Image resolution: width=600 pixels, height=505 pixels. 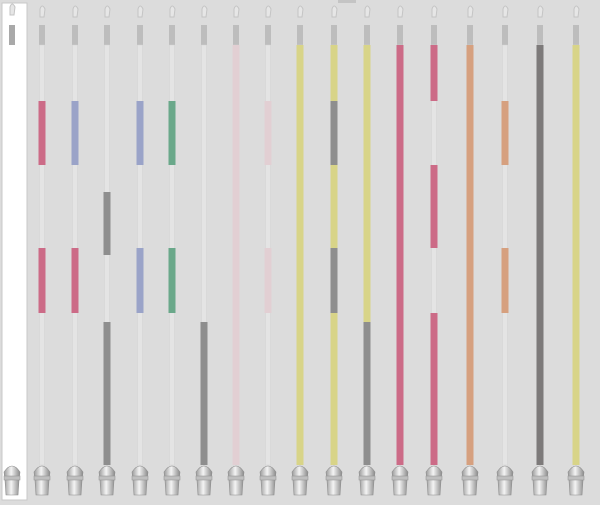 I want to click on top-handle, so click(x=347, y=1).